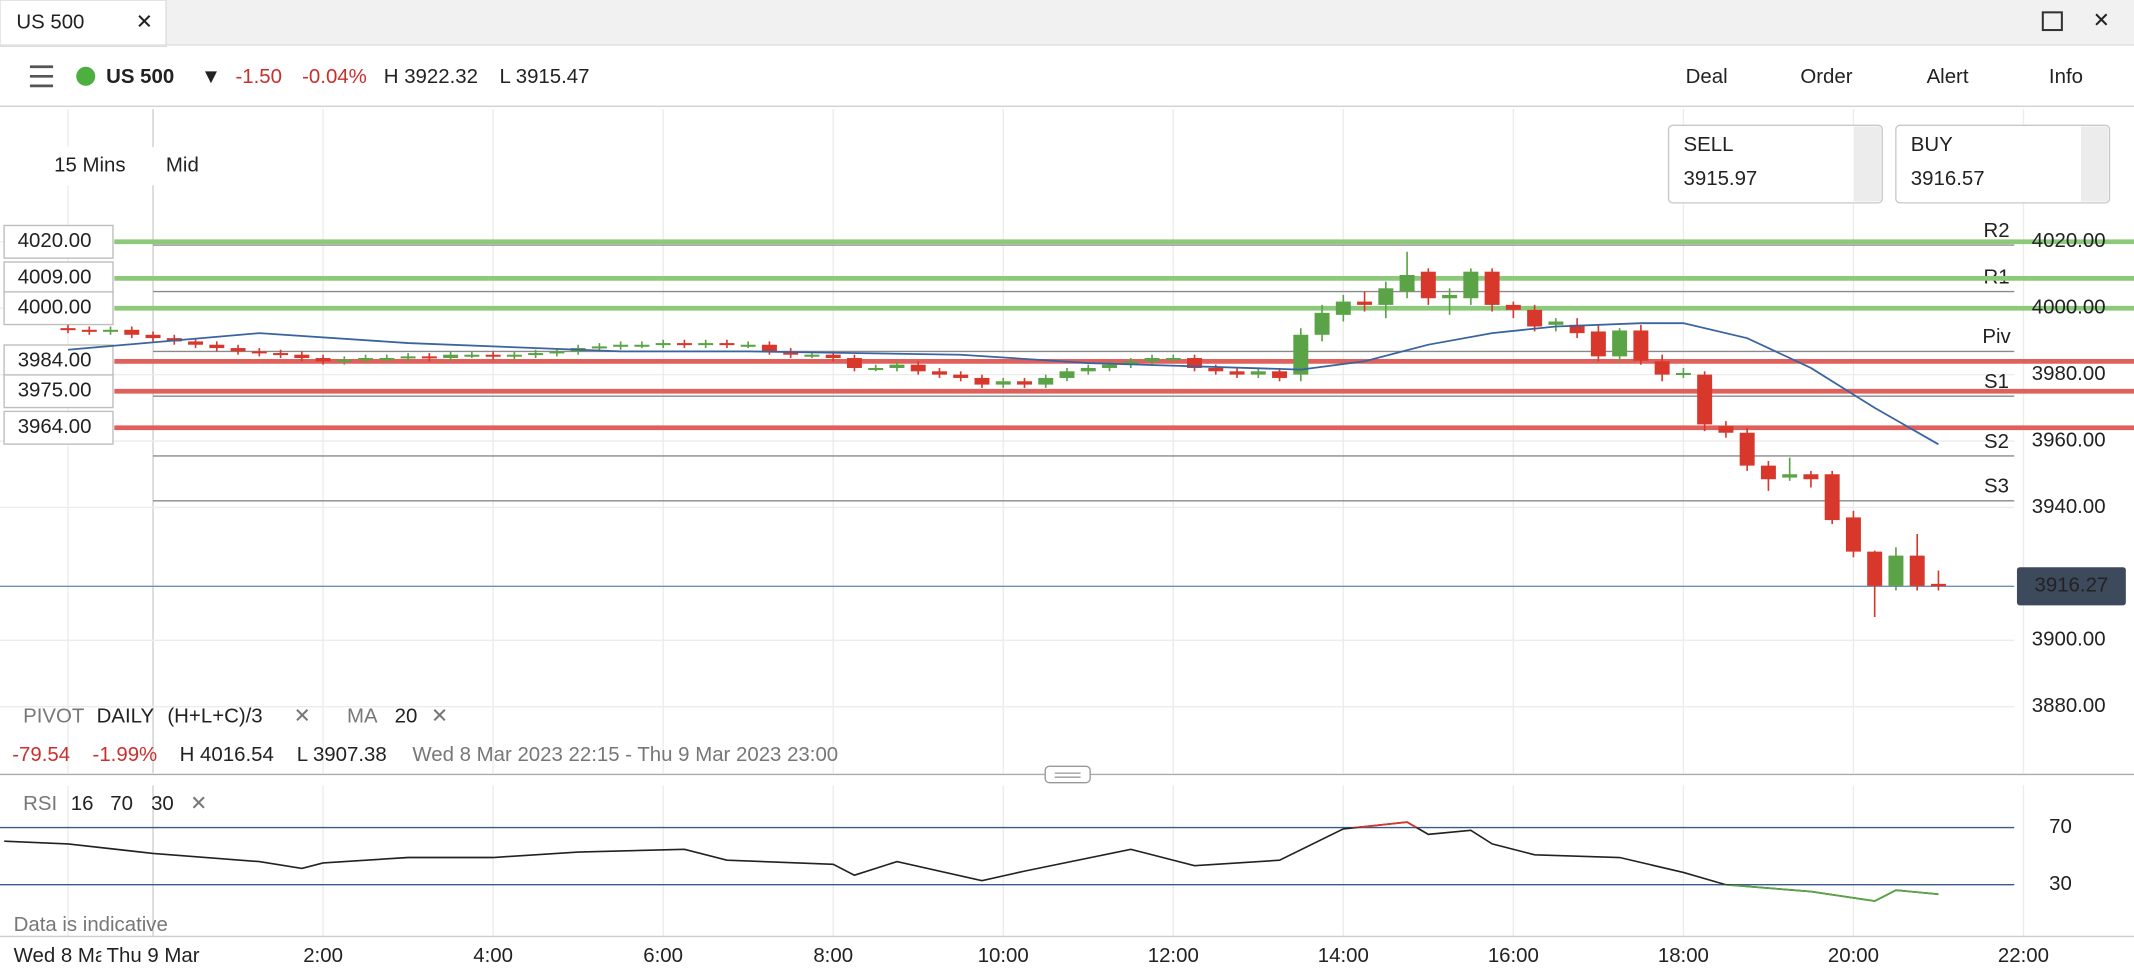  What do you see at coordinates (121, 804) in the screenshot?
I see `rsi-param: 70` at bounding box center [121, 804].